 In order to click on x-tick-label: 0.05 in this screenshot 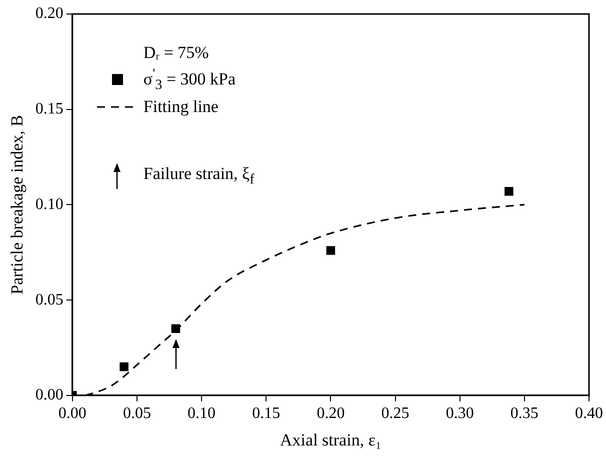, I will do `click(136, 413)`.